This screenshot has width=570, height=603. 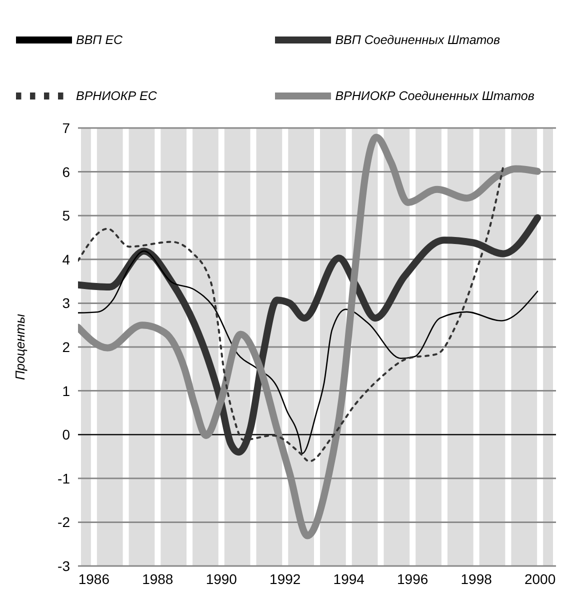 I want to click on y-tick-label: 1, so click(x=66, y=390).